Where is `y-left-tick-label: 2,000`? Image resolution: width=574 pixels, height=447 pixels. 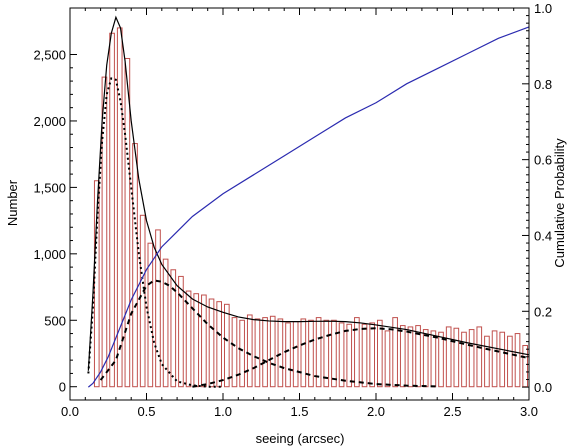
y-left-tick-label: 2,000 is located at coordinates (49, 121).